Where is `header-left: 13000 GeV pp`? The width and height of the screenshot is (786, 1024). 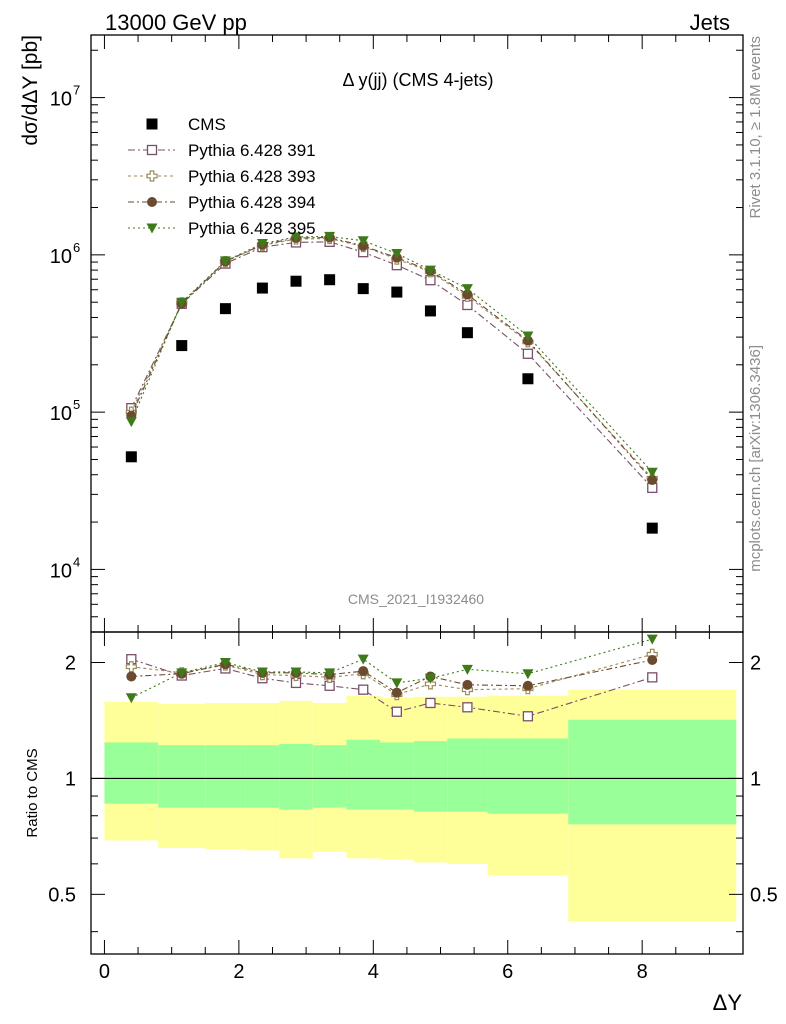 header-left: 13000 GeV pp is located at coordinates (176, 22).